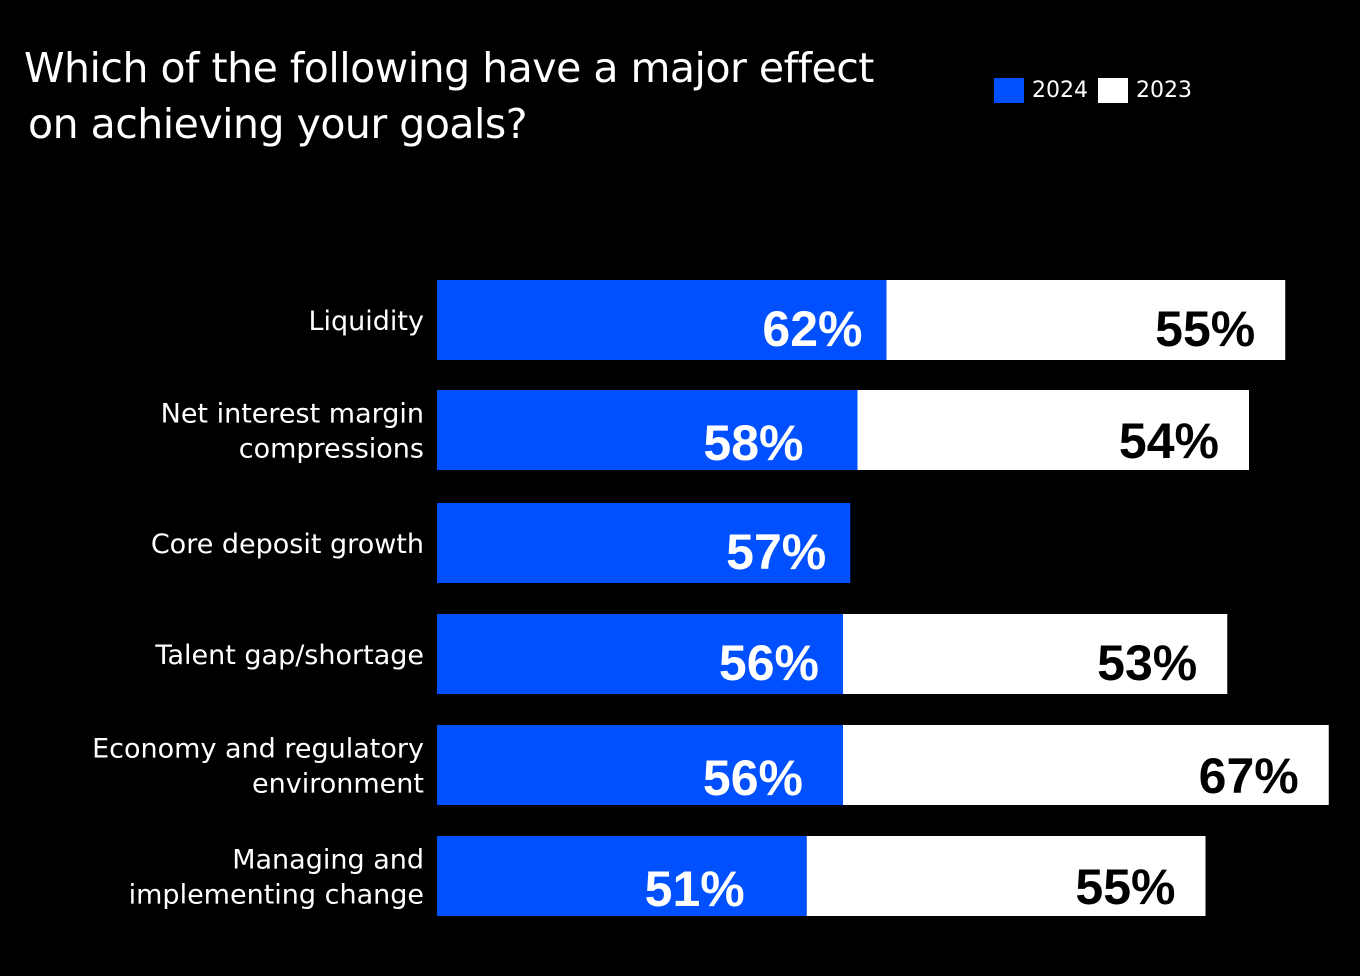  I want to click on legend-item-2024: 2024, so click(1041, 90).